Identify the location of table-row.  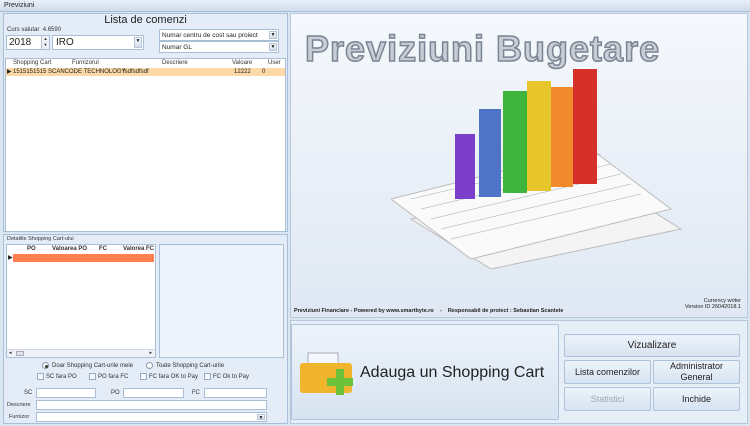
(83, 258).